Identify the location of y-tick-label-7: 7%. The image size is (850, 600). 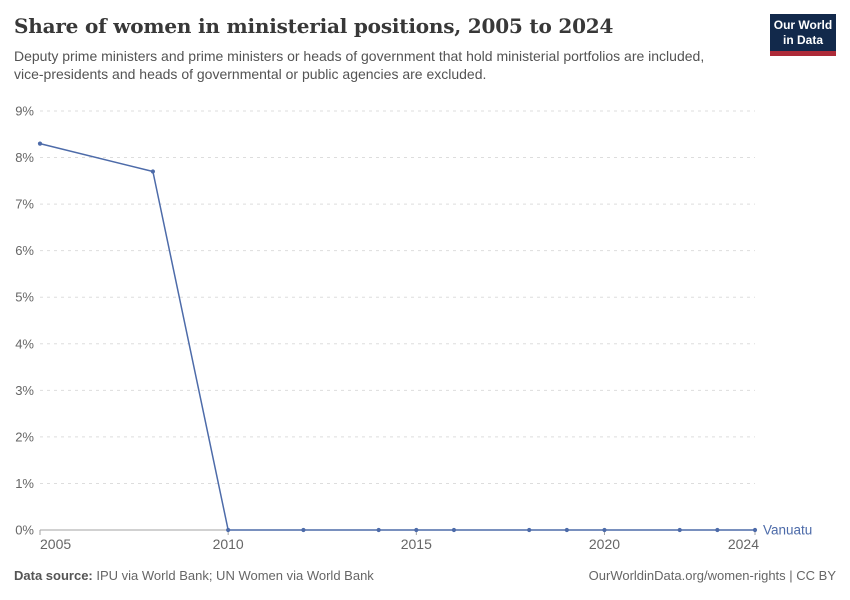
(24, 204).